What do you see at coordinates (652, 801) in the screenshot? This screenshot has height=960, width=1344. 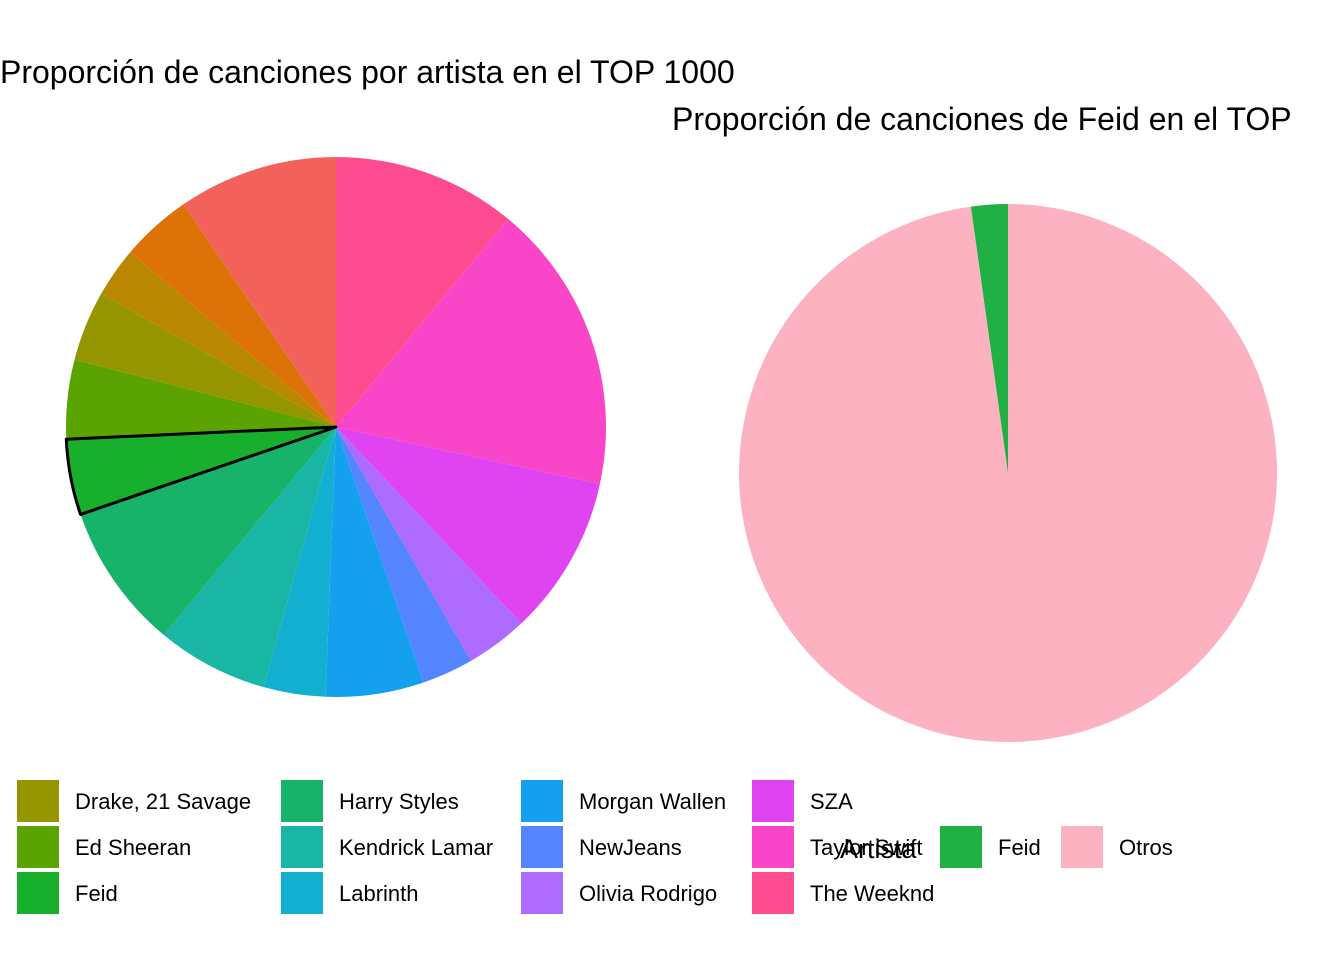 I see `pie1-legend-label-morgan-wallen: Morgan Wallen` at bounding box center [652, 801].